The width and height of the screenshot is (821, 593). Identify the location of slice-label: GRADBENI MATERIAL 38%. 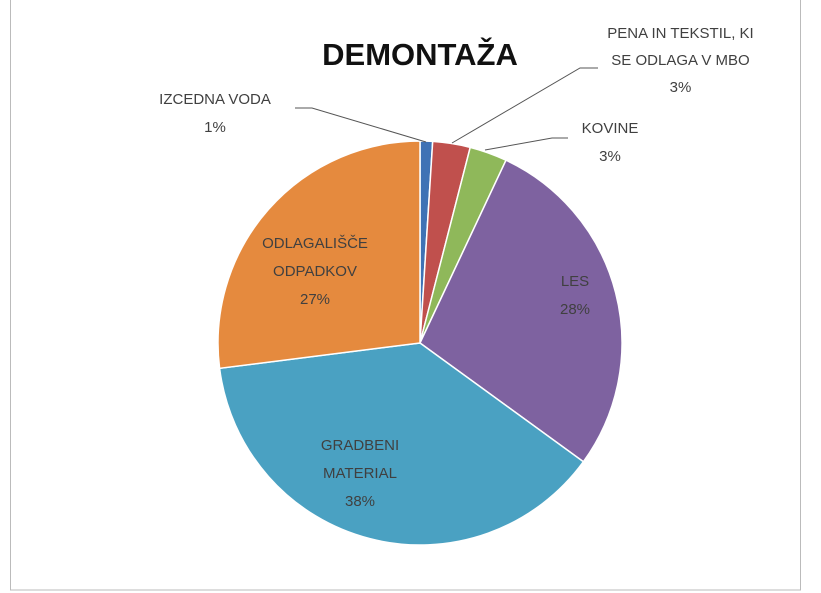
(360, 474).